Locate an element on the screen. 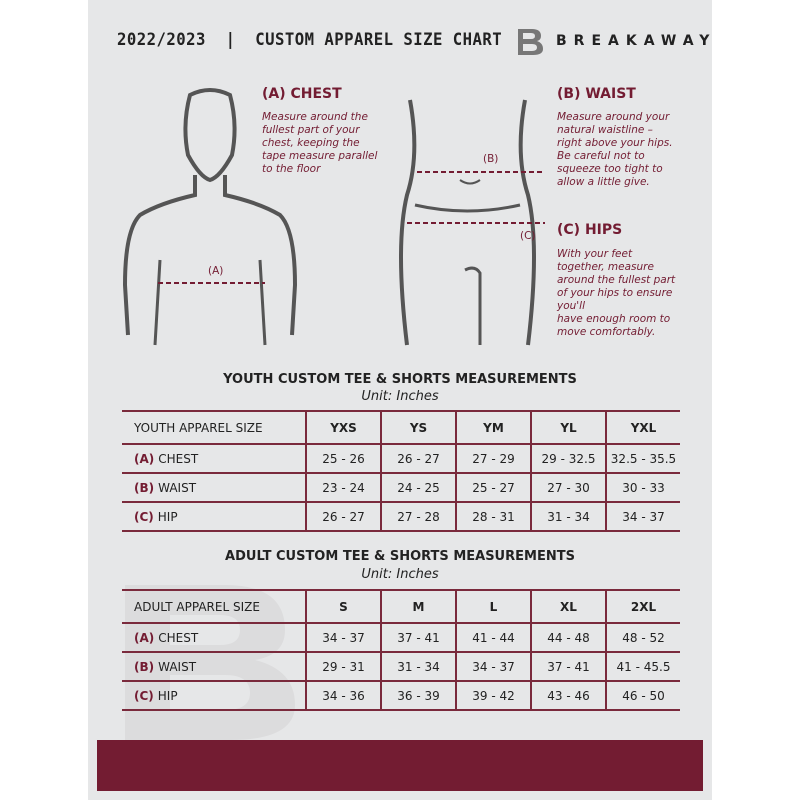  desc-line: Measure around your is located at coordinates (613, 117).